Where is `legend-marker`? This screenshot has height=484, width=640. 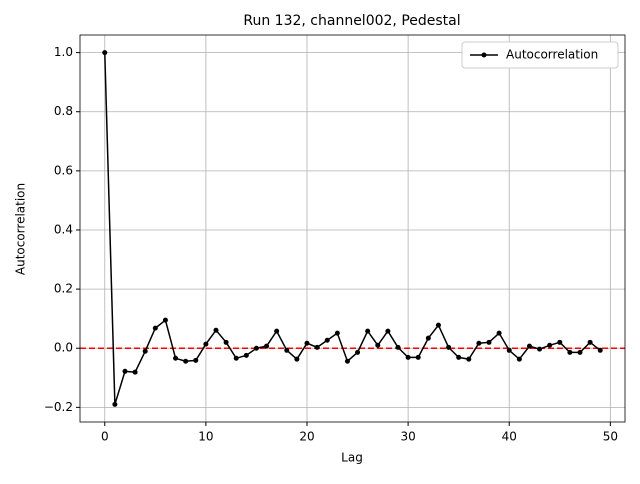
legend-marker is located at coordinates (484, 55).